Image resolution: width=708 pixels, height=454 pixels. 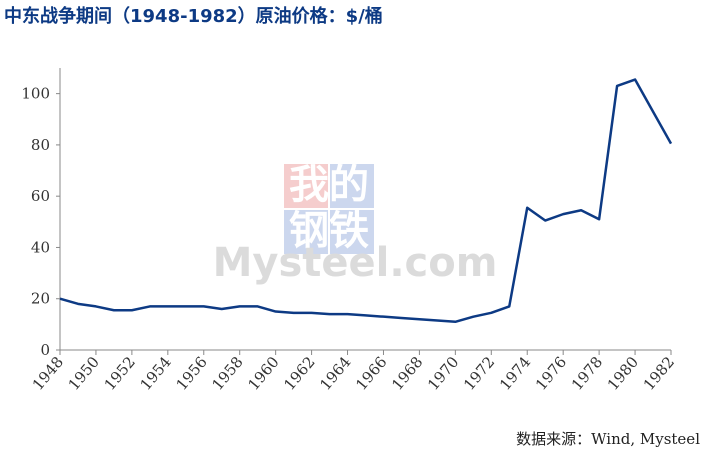 I want to click on x-tick-label: 1958, so click(x=227, y=373).